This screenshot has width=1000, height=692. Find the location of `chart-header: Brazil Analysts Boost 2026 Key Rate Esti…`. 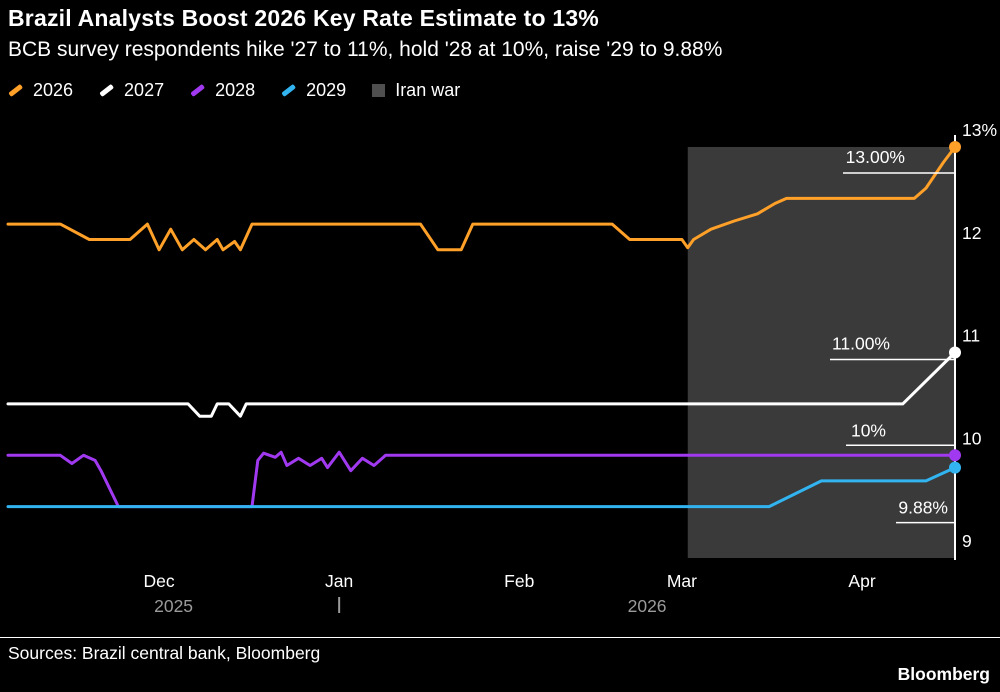

chart-header: Brazil Analysts Boost 2026 Key Rate Esti… is located at coordinates (500, 53).